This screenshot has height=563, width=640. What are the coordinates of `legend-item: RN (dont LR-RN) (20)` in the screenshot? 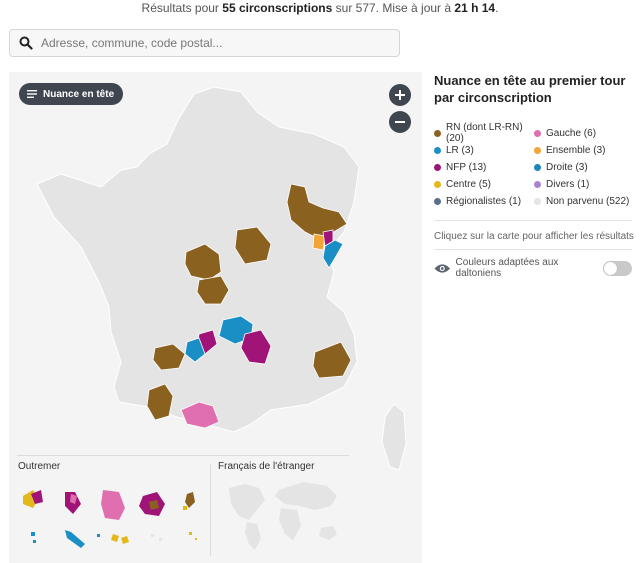 It's located at (484, 133).